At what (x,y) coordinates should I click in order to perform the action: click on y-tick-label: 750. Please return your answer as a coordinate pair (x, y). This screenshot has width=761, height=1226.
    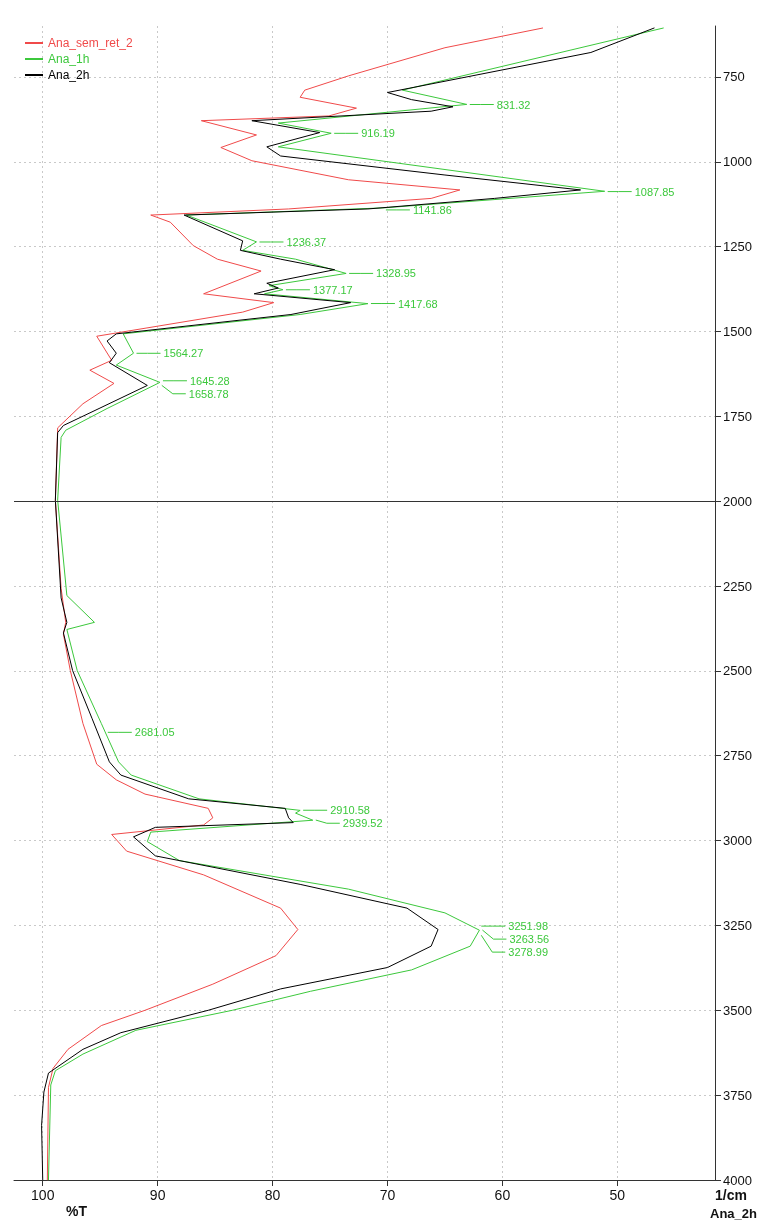
    Looking at the image, I should click on (734, 77).